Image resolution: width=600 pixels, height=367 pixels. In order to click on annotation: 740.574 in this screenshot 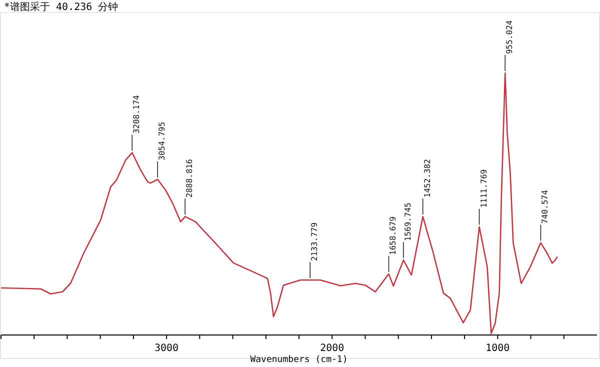, I will do `click(545, 207)`.